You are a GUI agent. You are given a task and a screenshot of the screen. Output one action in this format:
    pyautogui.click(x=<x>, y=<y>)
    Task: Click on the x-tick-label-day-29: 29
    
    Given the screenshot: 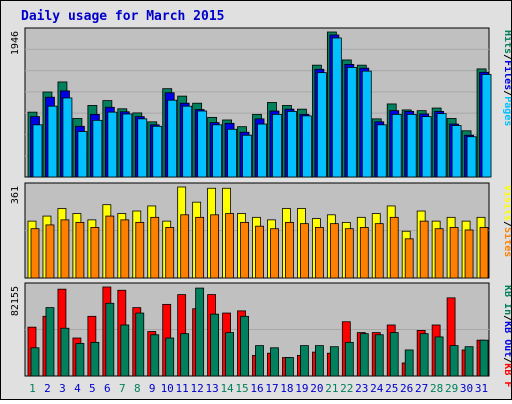 What is the action you would take?
    pyautogui.click(x=451, y=388)
    